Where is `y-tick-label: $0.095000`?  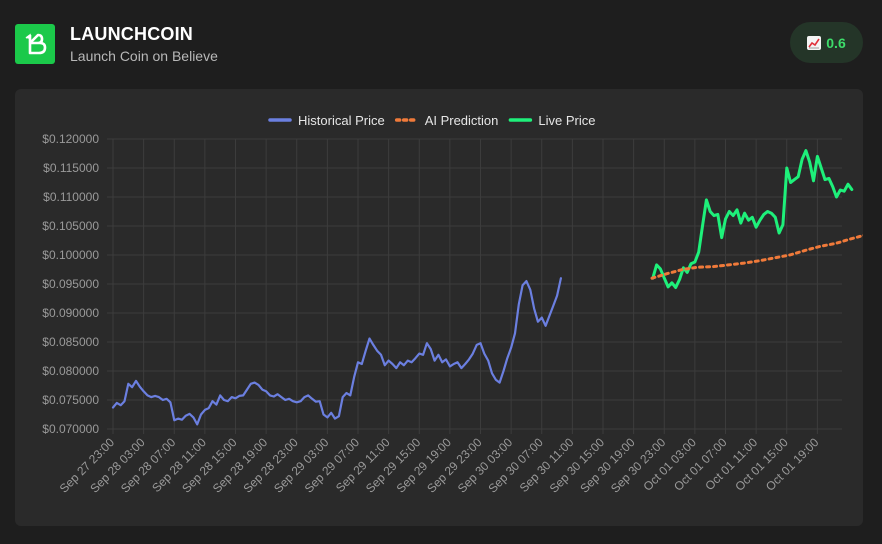 y-tick-label: $0.095000 is located at coordinates (70, 284).